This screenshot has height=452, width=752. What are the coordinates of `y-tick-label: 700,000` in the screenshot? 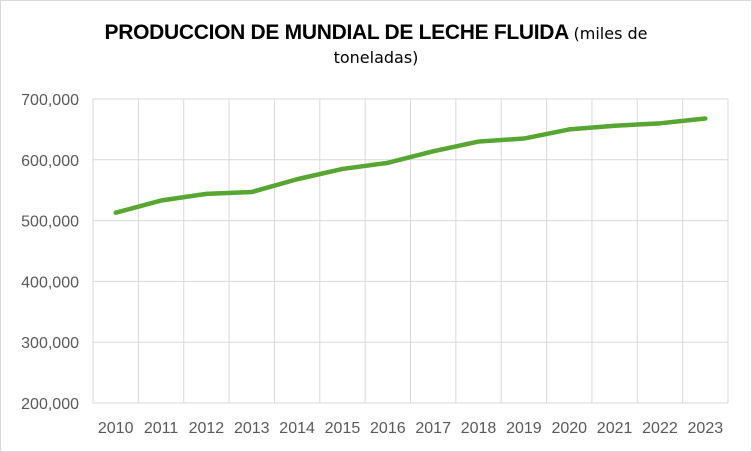 It's located at (50, 100).